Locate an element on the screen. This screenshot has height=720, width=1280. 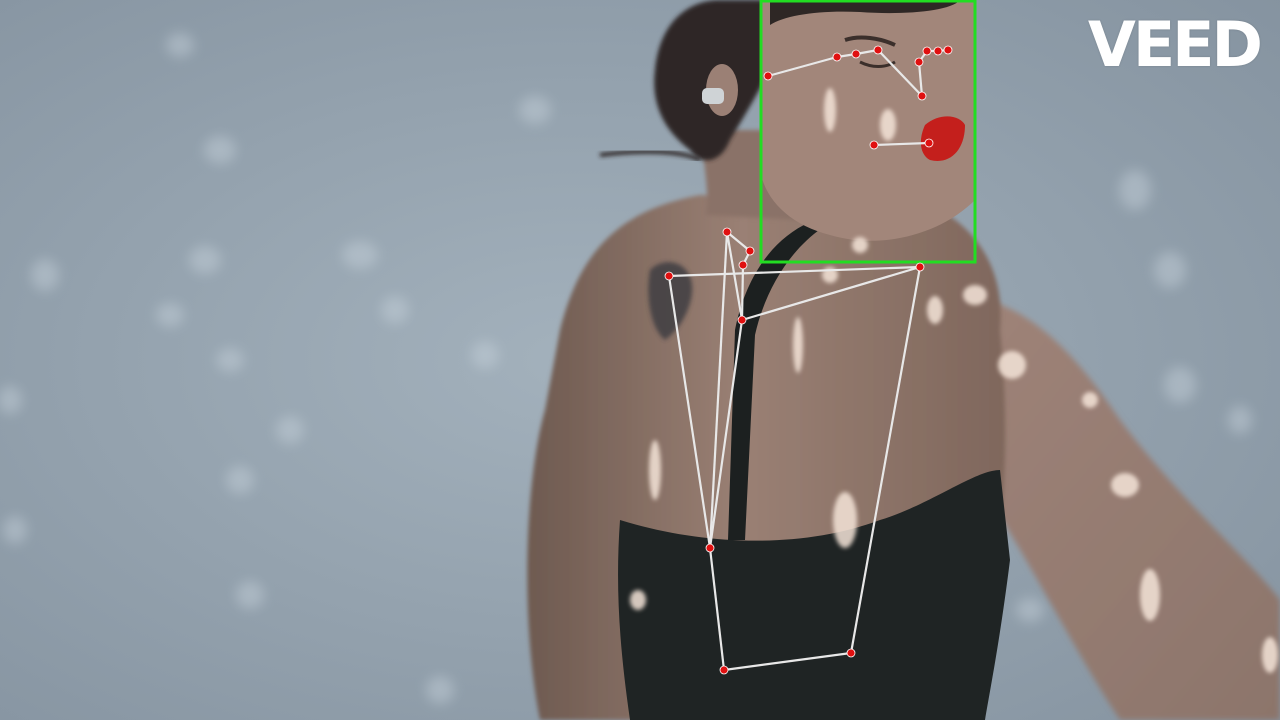
keypoint-mouth_l is located at coordinates (874, 145).